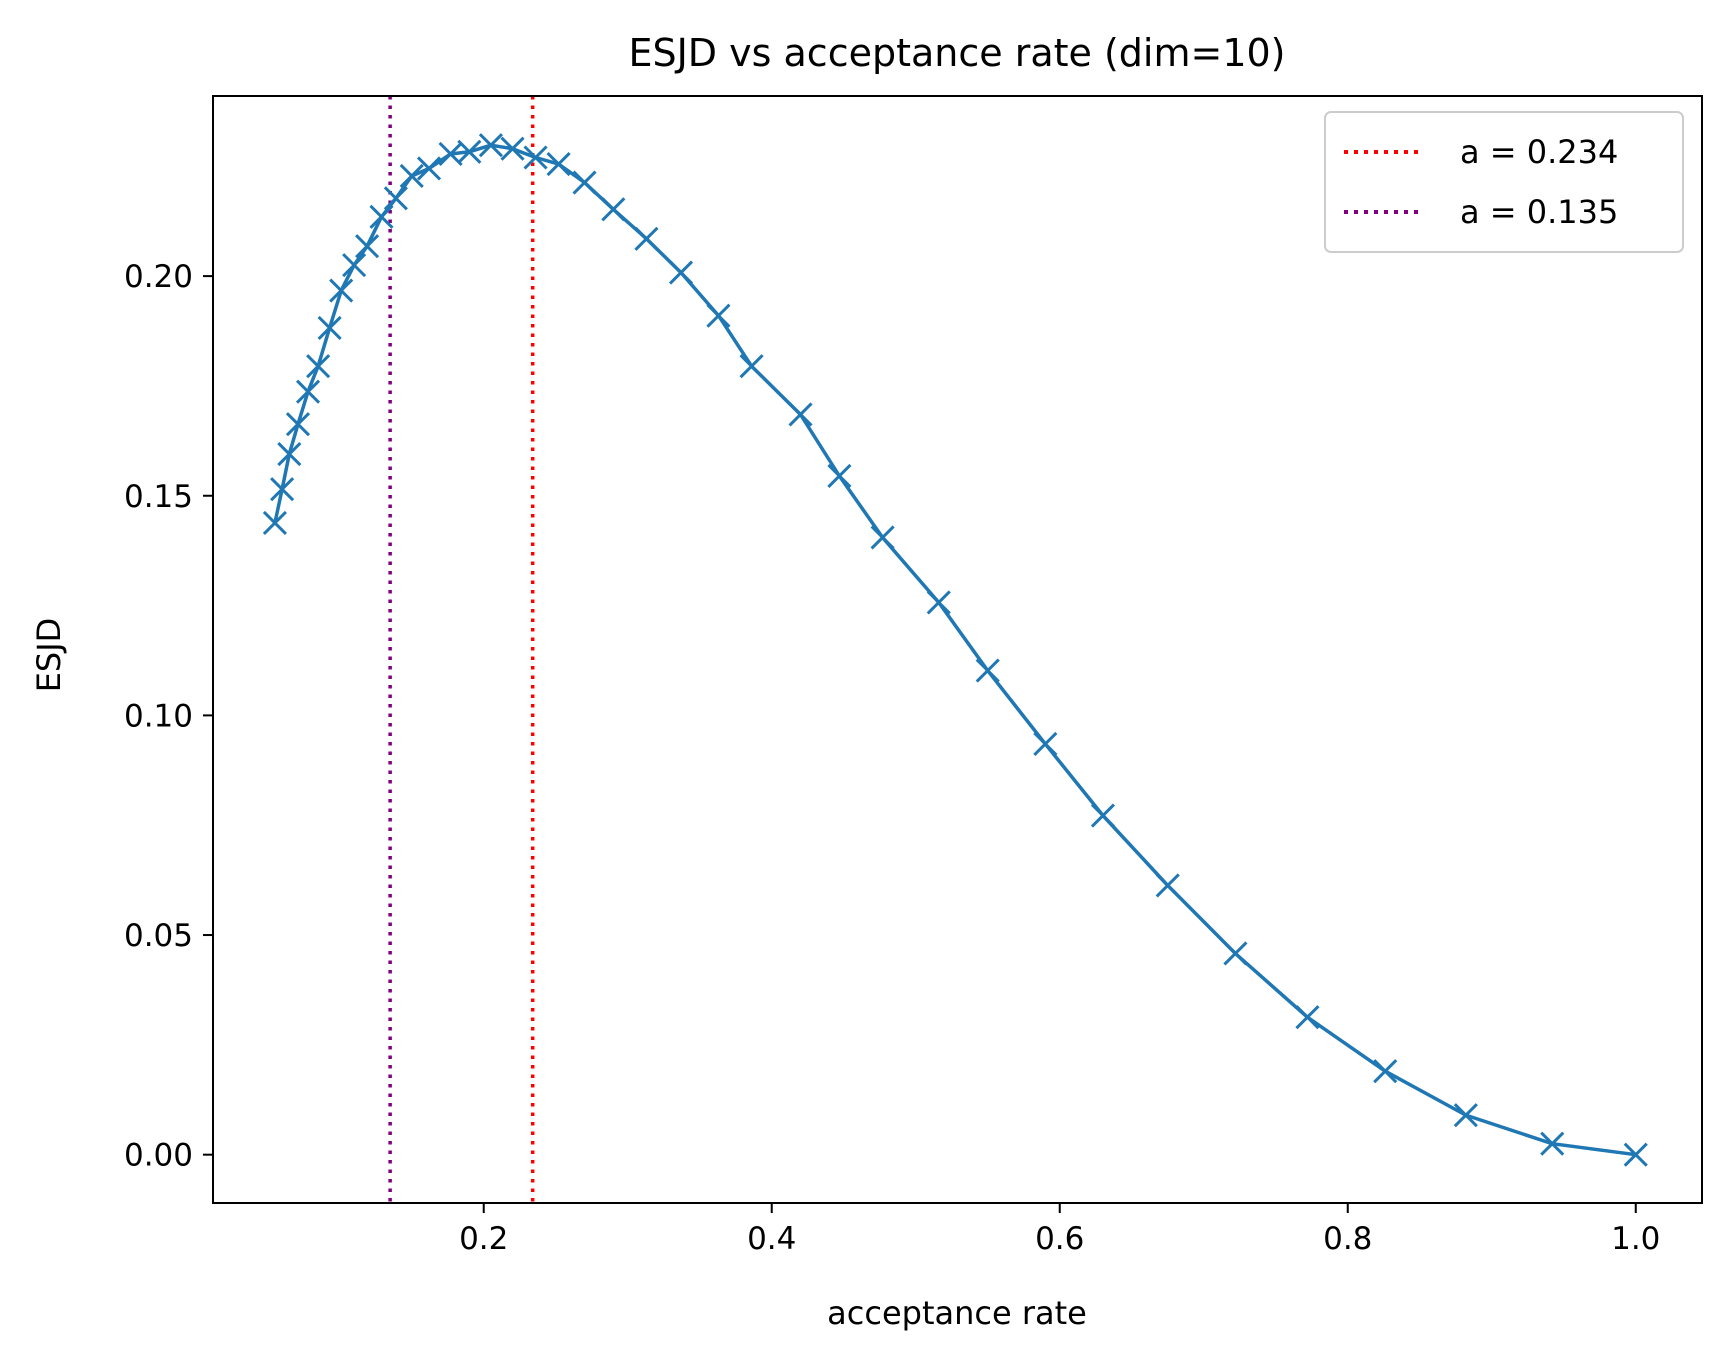 The height and width of the screenshot is (1361, 1728). What do you see at coordinates (158, 936) in the screenshot?
I see `y-tick-label: 0.05` at bounding box center [158, 936].